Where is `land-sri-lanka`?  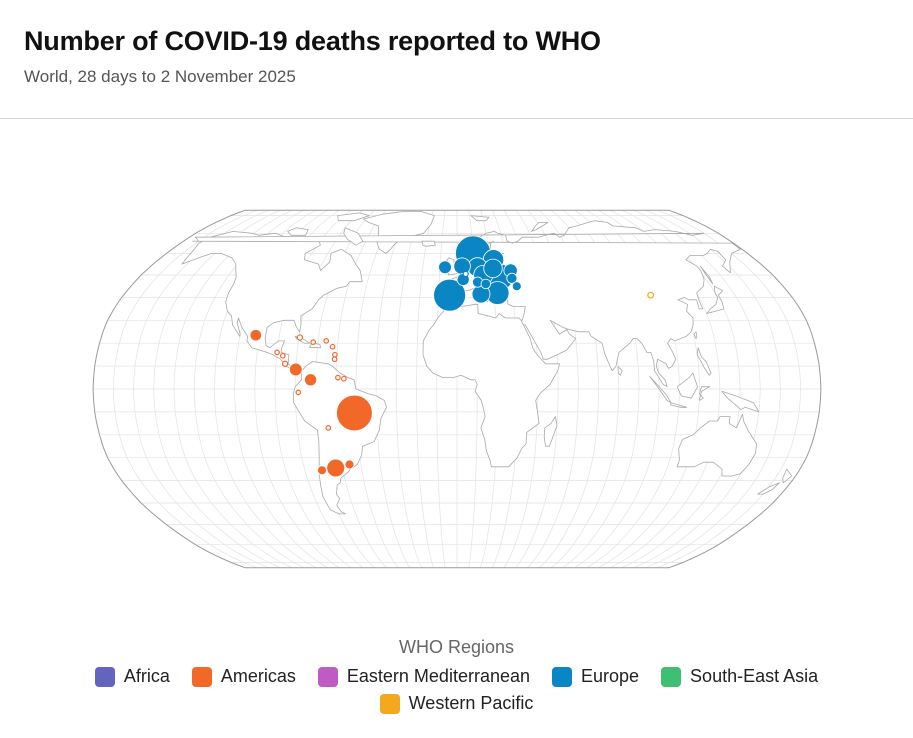 land-sri-lanka is located at coordinates (620, 371).